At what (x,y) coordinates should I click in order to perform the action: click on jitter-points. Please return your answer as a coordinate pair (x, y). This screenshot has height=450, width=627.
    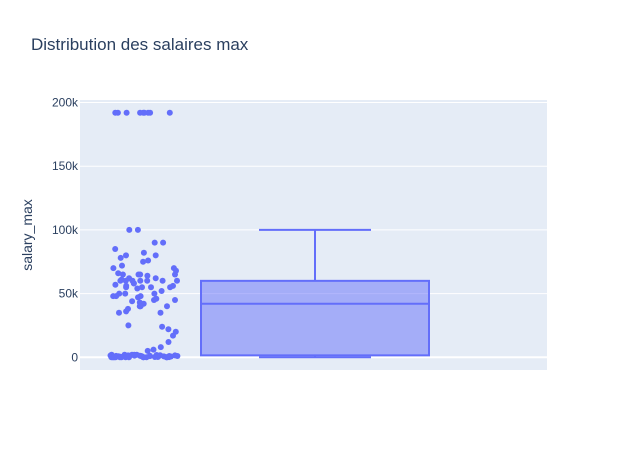
    Looking at the image, I should click on (144, 235).